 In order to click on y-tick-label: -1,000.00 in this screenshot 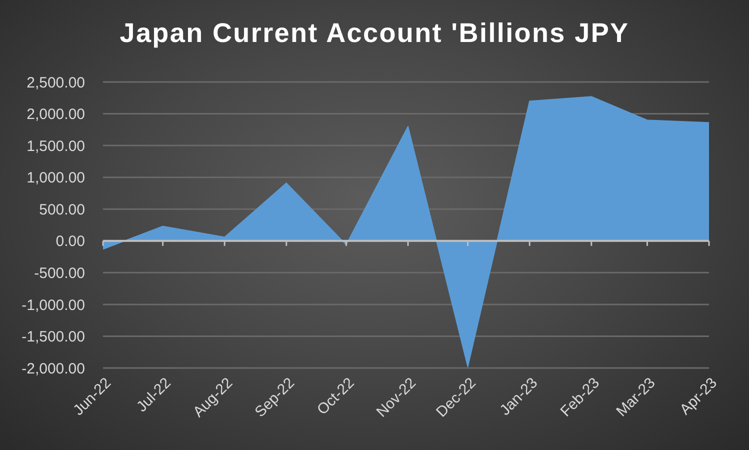, I will do `click(53, 305)`.